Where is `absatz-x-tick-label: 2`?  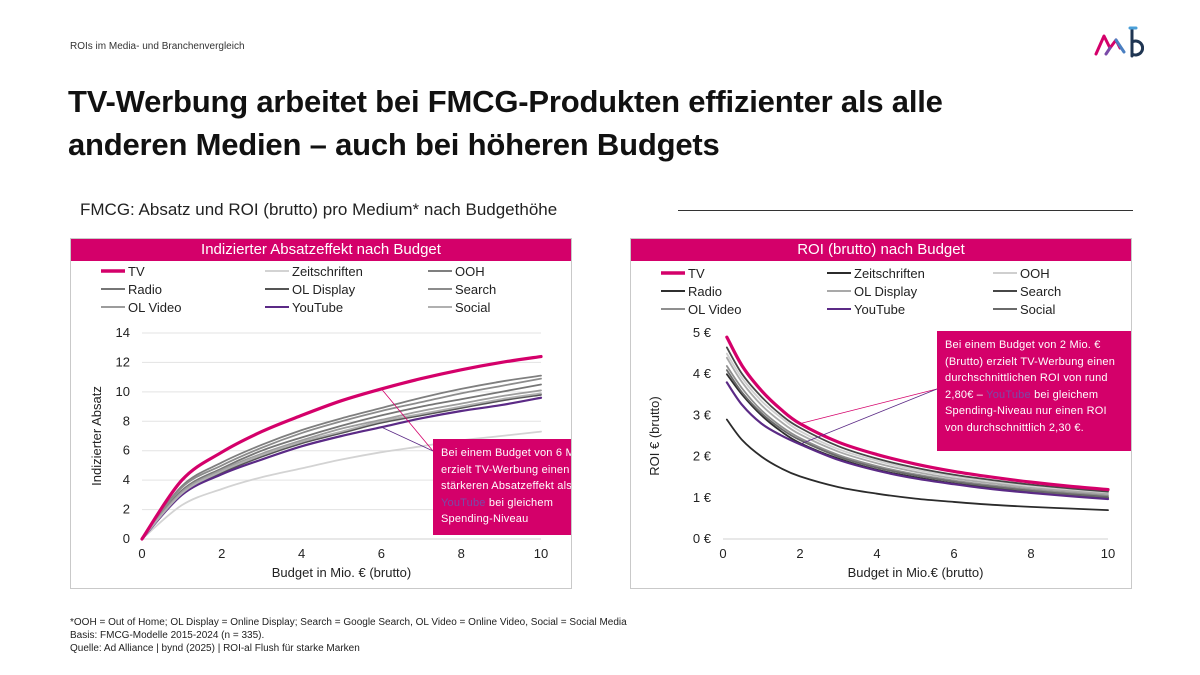 absatz-x-tick-label: 2 is located at coordinates (221, 553).